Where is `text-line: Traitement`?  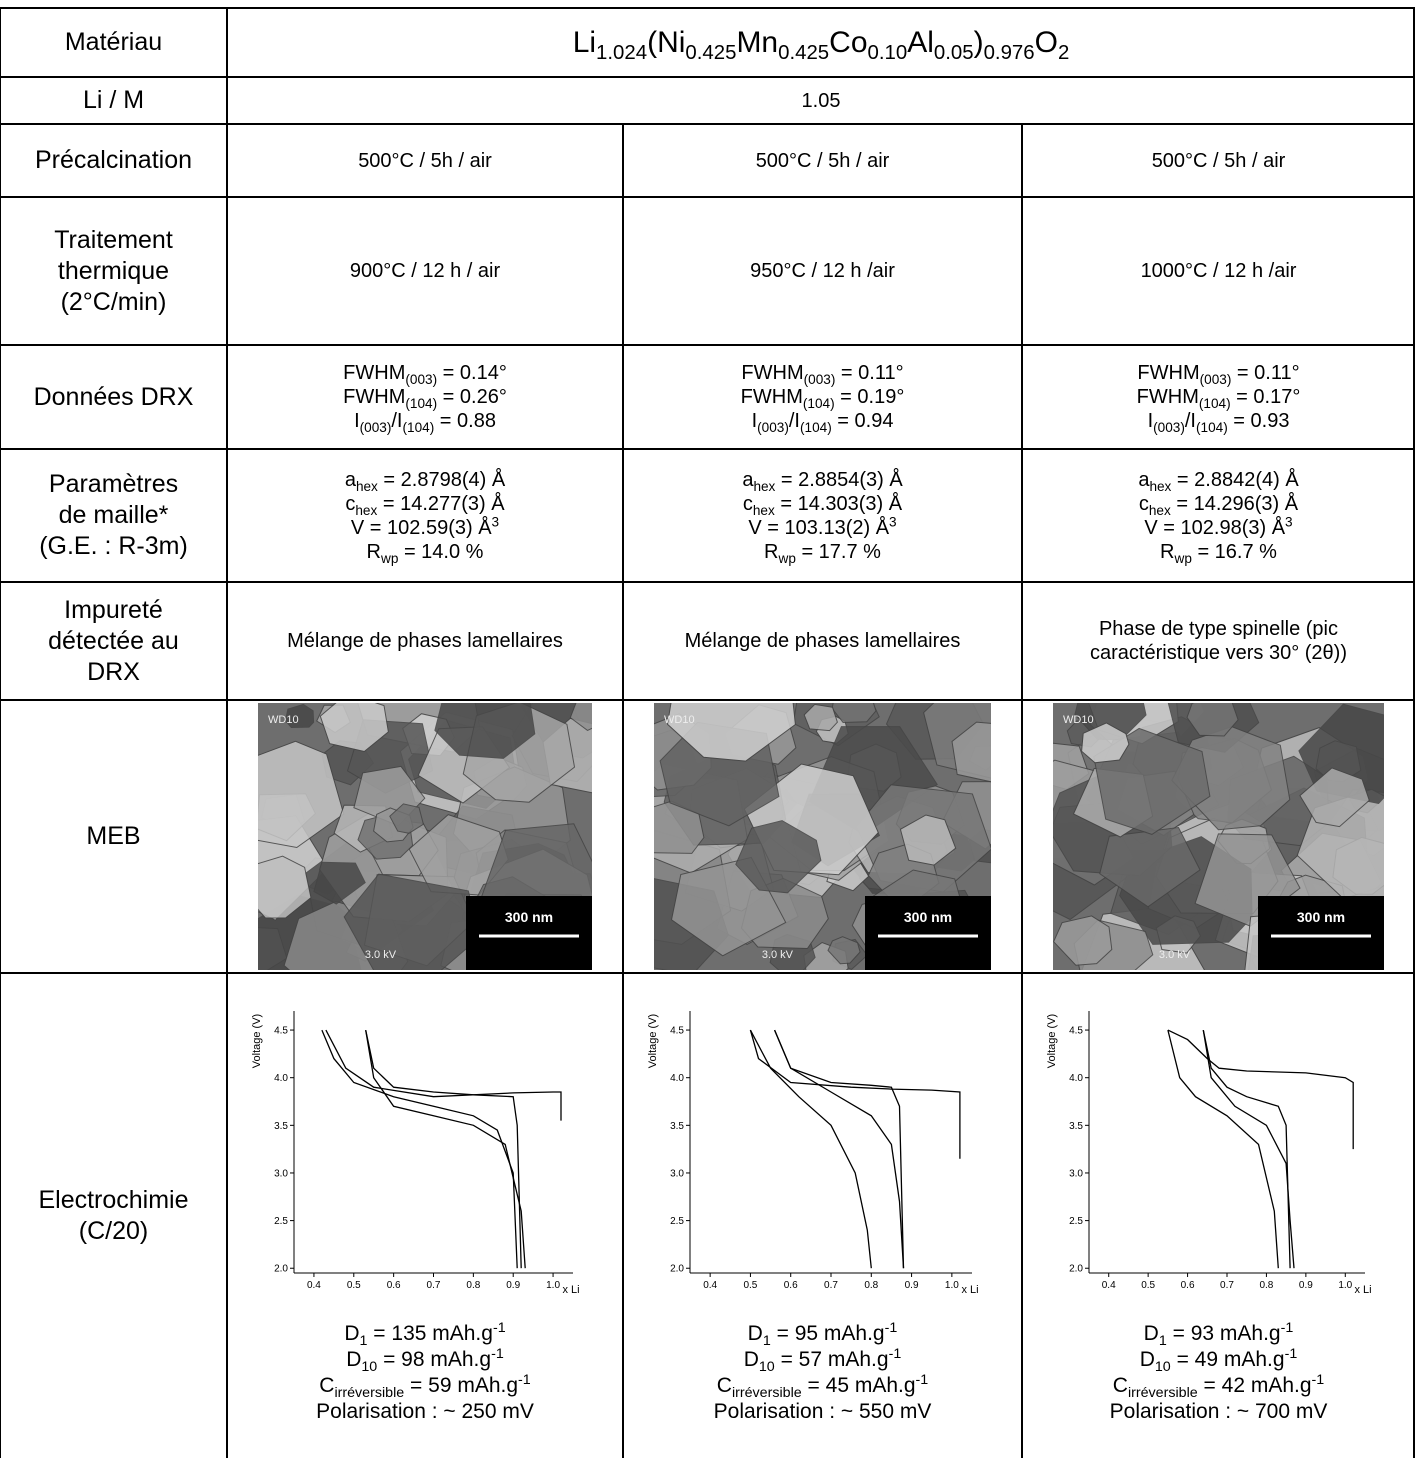 text-line: Traitement is located at coordinates (113, 240).